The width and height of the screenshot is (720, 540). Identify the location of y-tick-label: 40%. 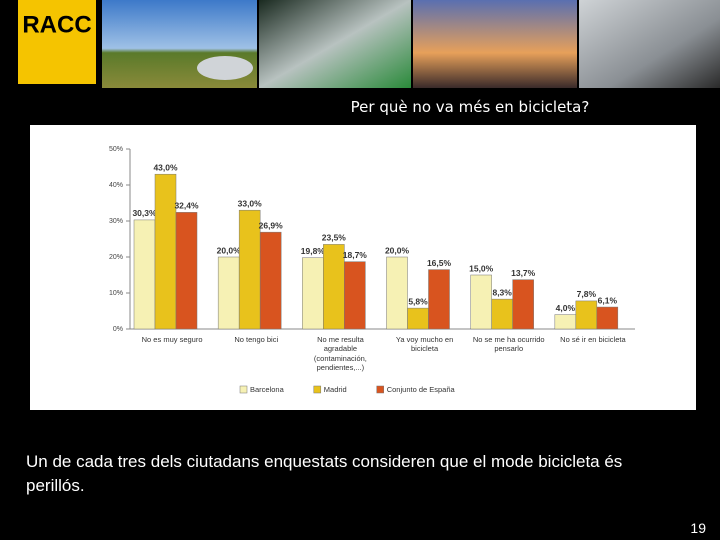
(116, 185).